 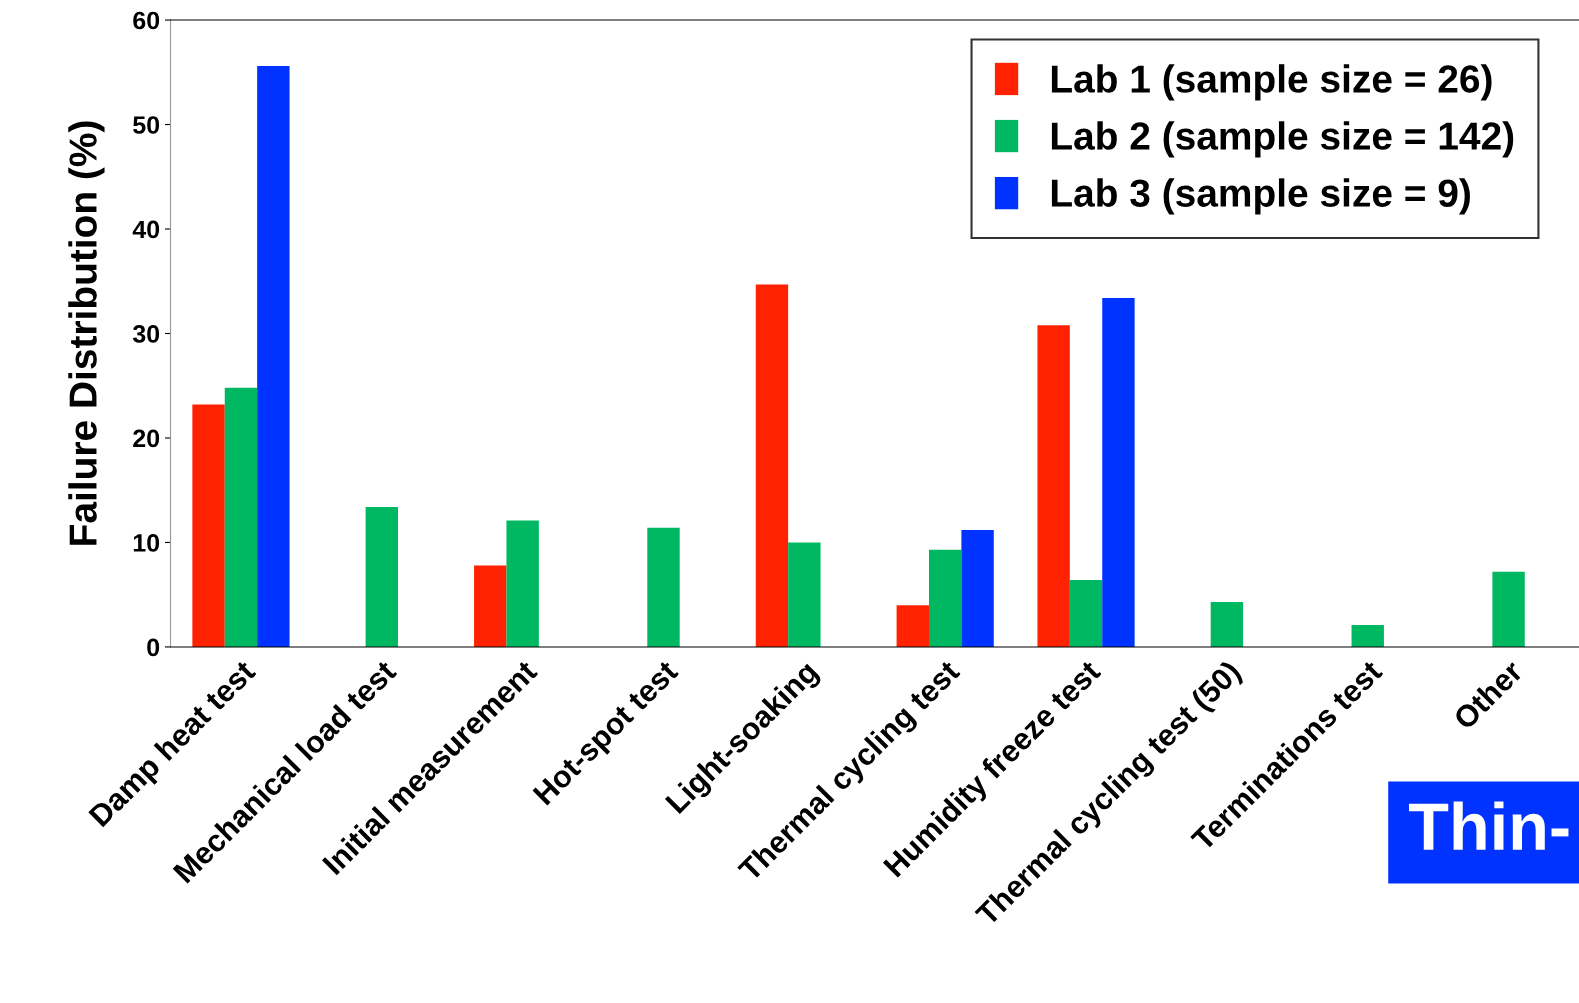 I want to click on text: Thin-, so click(x=1488, y=825).